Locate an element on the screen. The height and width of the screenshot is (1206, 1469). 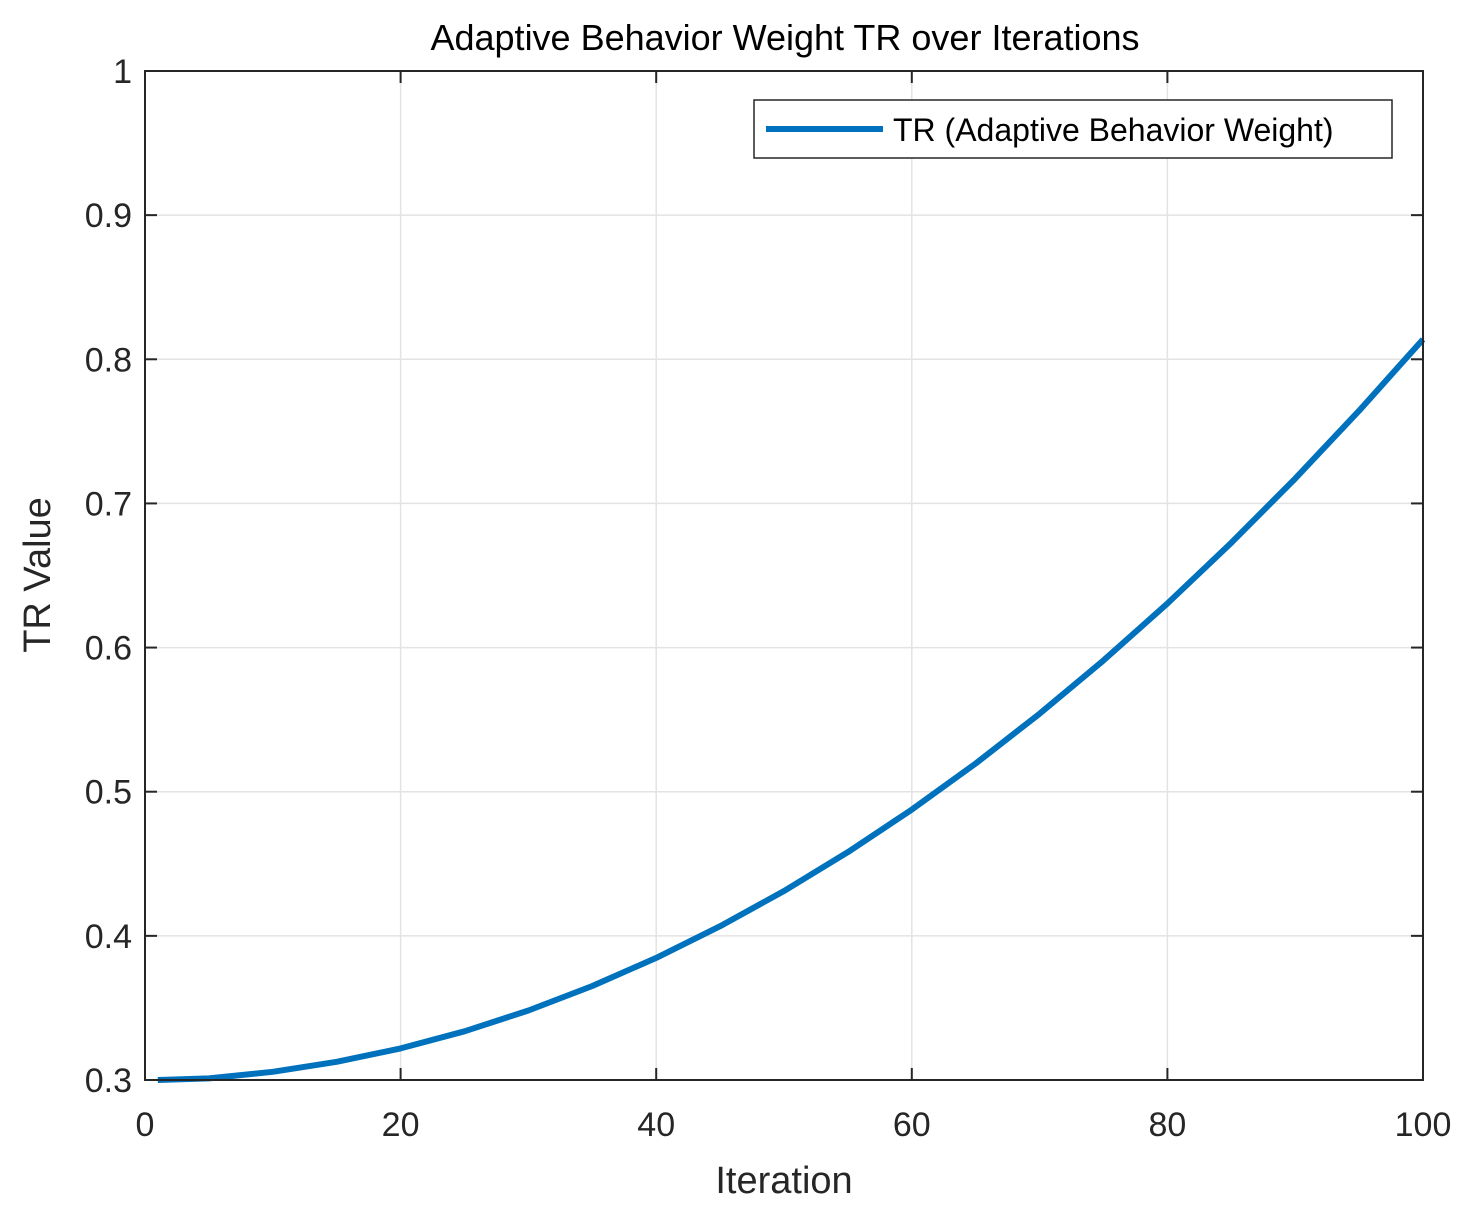
legend-label-tr: TR (Adaptive Behavior Weight) is located at coordinates (1113, 130).